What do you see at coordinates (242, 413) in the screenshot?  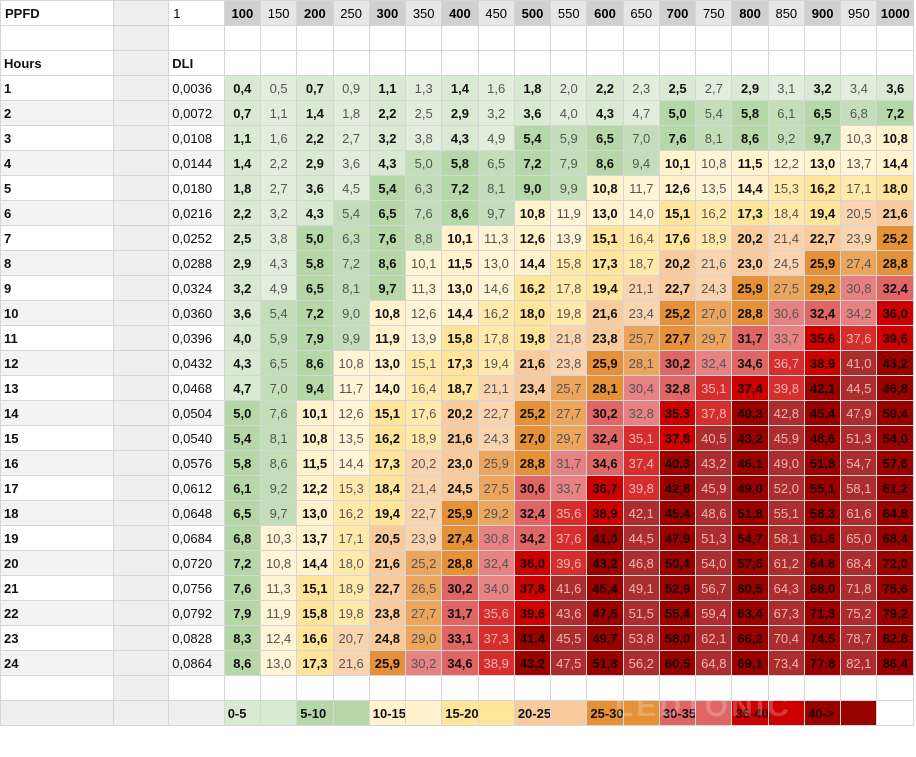 I see `value-cell: 5,0` at bounding box center [242, 413].